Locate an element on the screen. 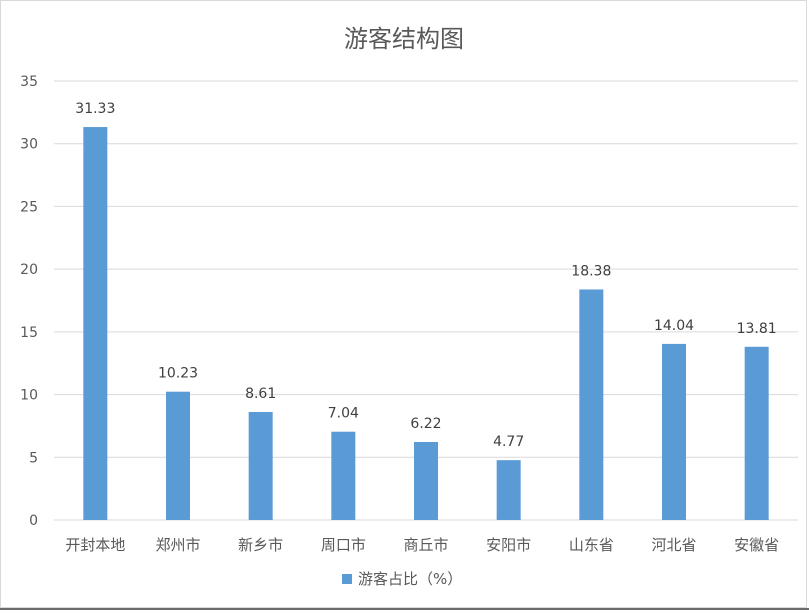 The width and height of the screenshot is (809, 614). y-tick-label: 15 is located at coordinates (29, 333).